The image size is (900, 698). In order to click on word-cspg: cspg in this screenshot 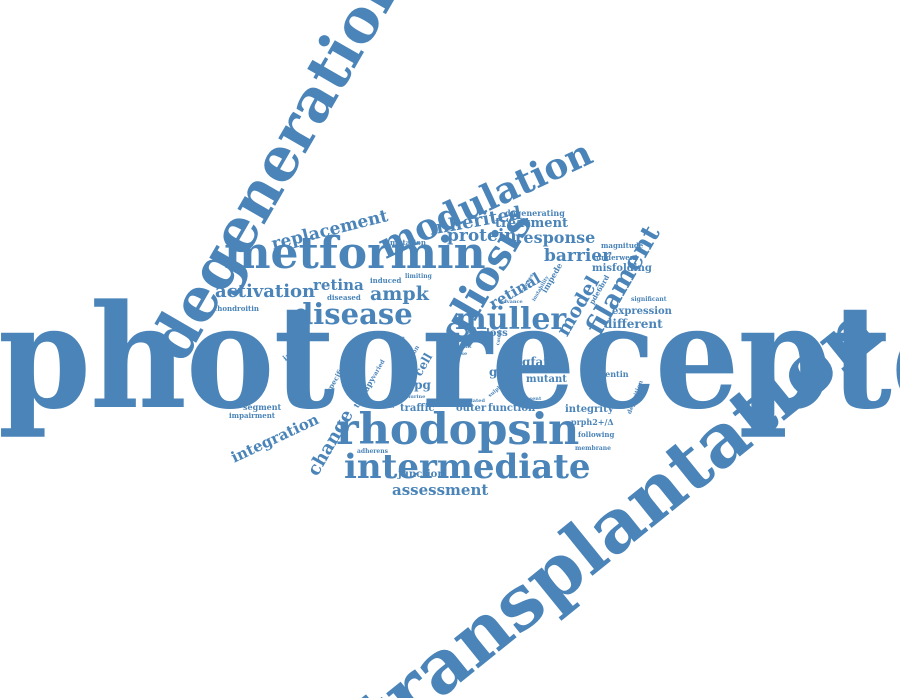, I will do `click(415, 385)`.